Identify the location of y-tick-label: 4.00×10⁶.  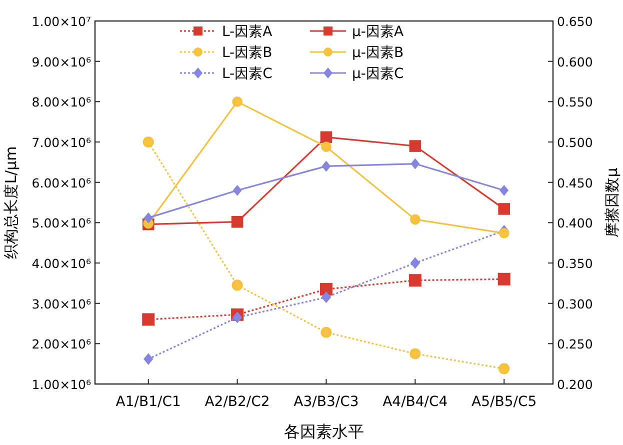
(61, 263).